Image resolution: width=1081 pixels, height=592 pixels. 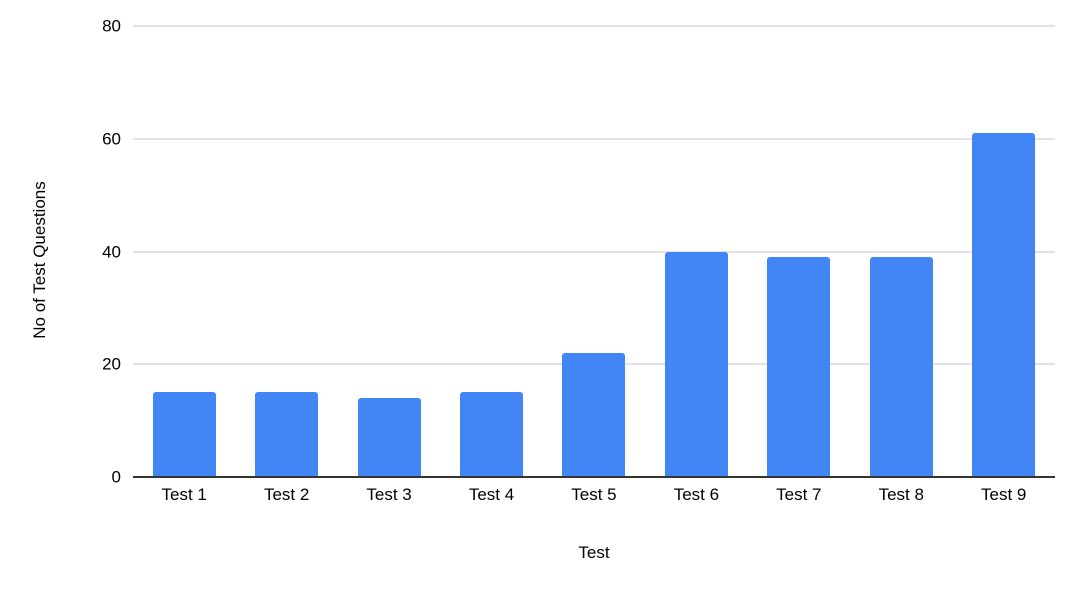 What do you see at coordinates (184, 494) in the screenshot?
I see `x-tick-label-test-1: Test 1` at bounding box center [184, 494].